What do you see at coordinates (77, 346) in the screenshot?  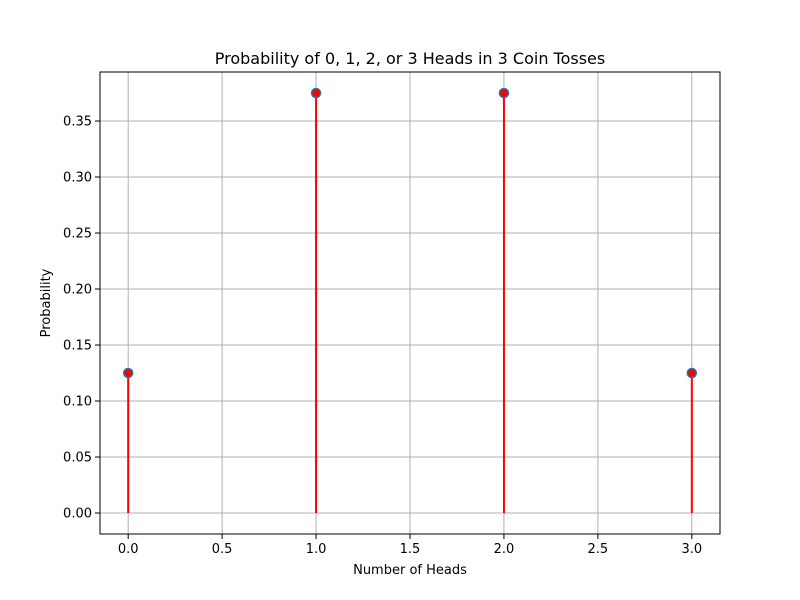 I see `y-tick-label: 0.15` at bounding box center [77, 346].